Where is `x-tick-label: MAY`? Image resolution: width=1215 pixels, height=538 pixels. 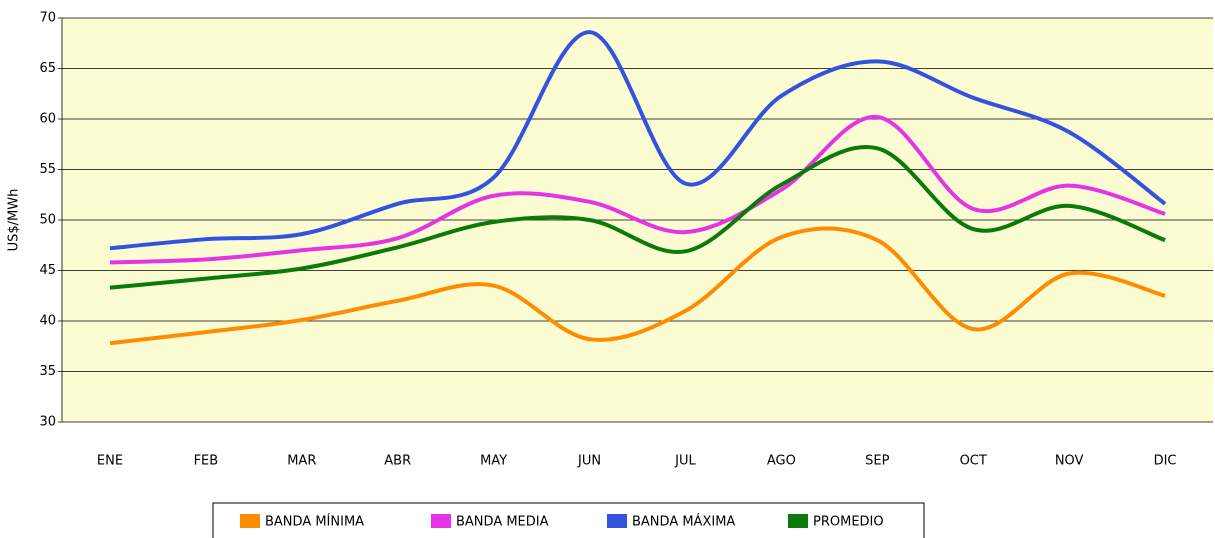
x-tick-label: MAY is located at coordinates (493, 461).